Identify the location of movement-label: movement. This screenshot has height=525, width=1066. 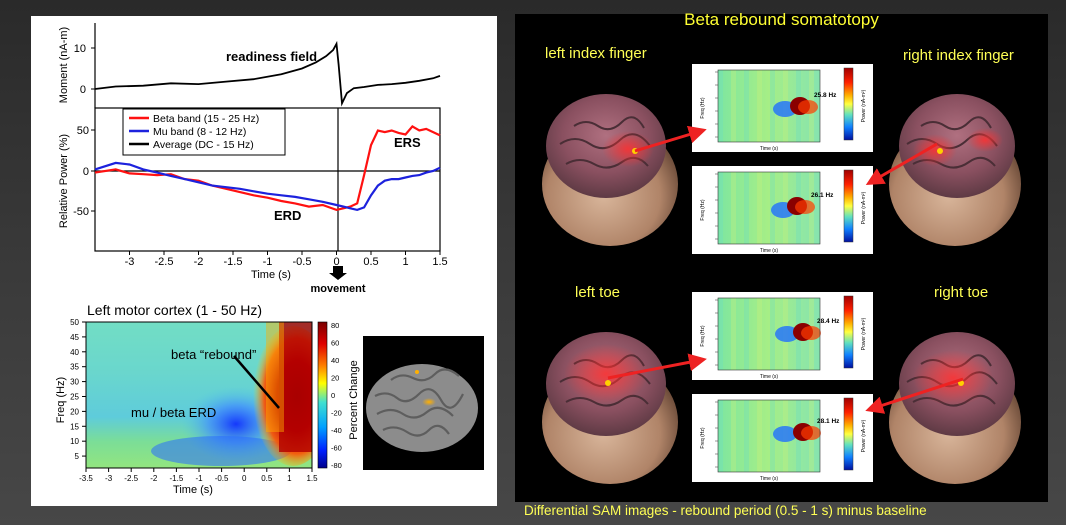
(337, 289).